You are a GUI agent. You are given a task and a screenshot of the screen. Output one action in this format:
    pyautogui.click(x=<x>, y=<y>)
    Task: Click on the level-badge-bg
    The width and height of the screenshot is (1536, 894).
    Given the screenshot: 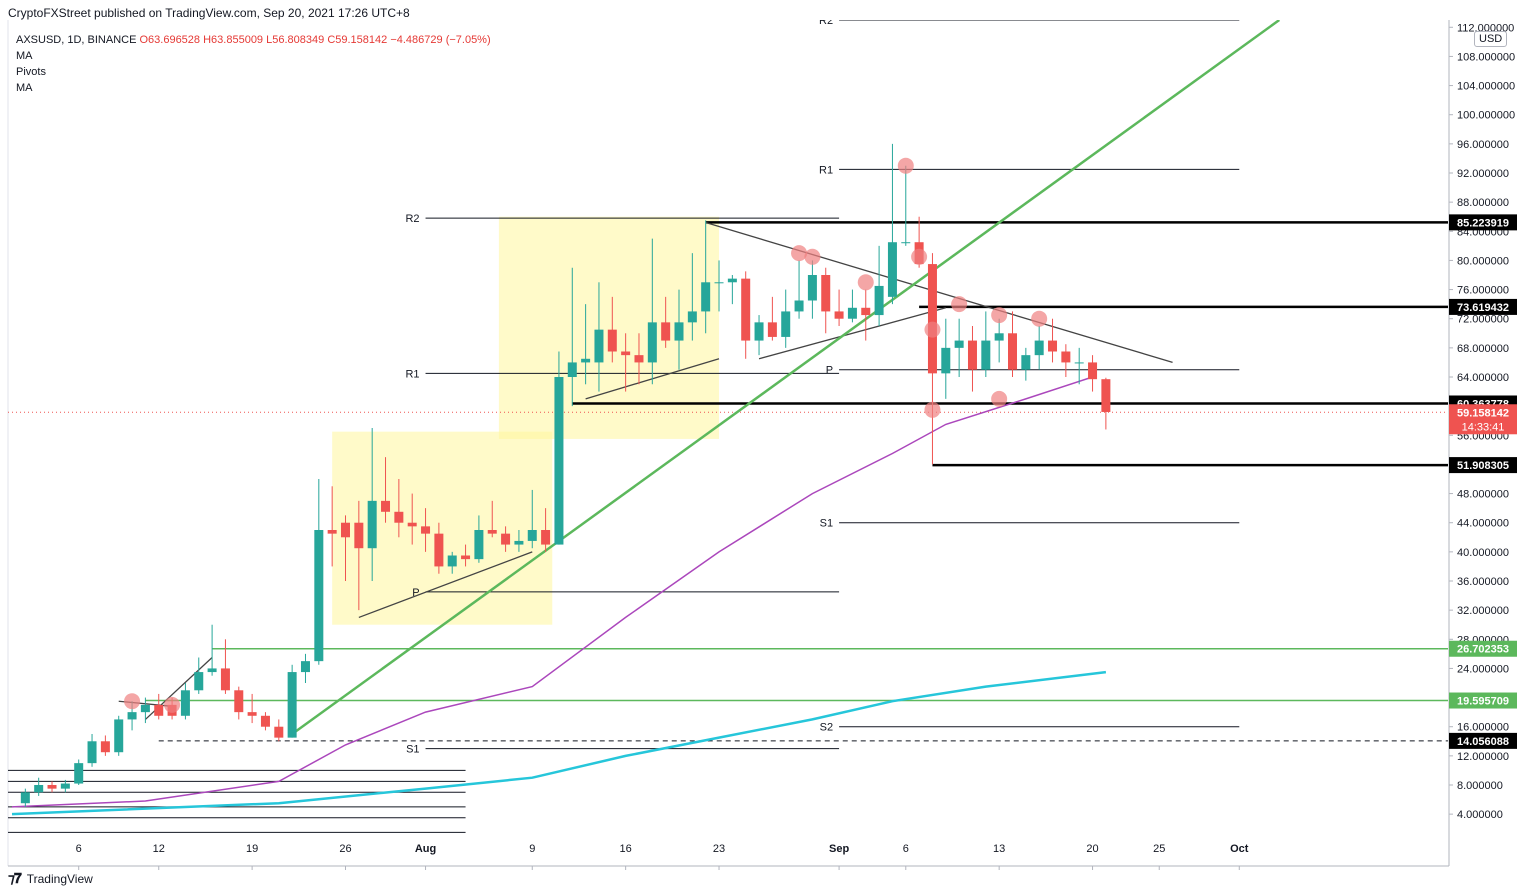 What is the action you would take?
    pyautogui.click(x=1483, y=306)
    